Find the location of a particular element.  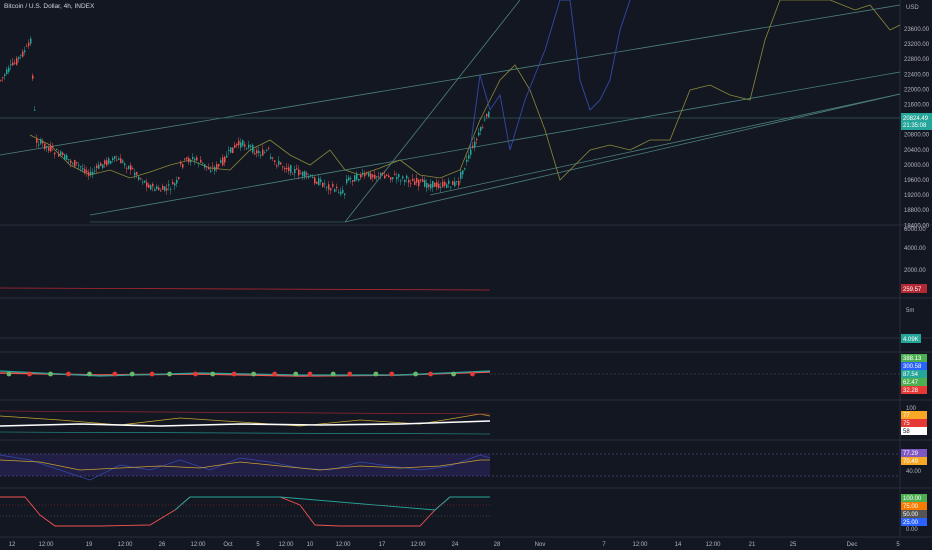

projection-blue-path is located at coordinates (550, 75).